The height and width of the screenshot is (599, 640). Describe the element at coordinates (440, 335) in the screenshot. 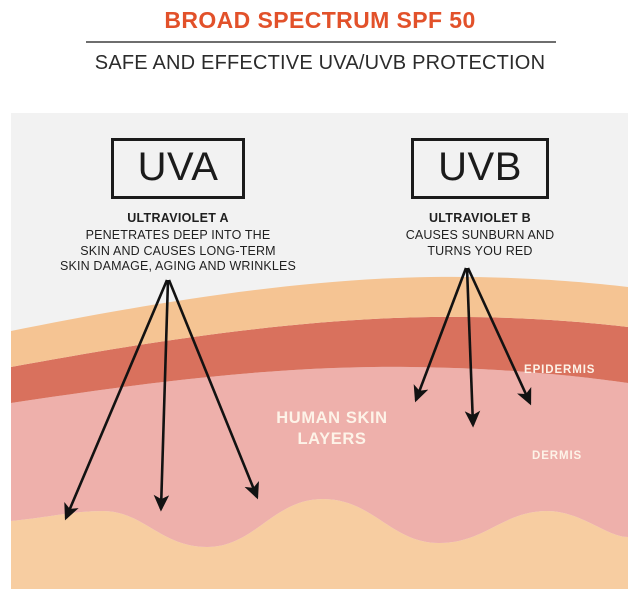

I see `uvb-arrow-left` at that location.